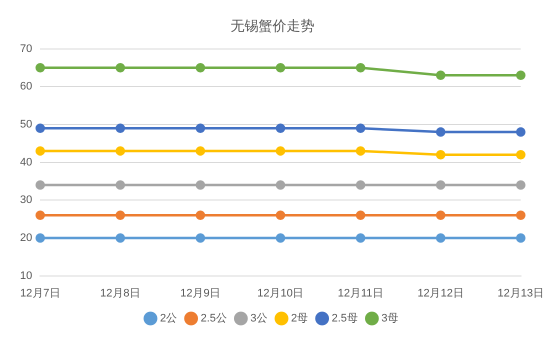 This screenshot has width=555, height=344. What do you see at coordinates (213, 318) in the screenshot?
I see `legend-label: 2.5公` at bounding box center [213, 318].